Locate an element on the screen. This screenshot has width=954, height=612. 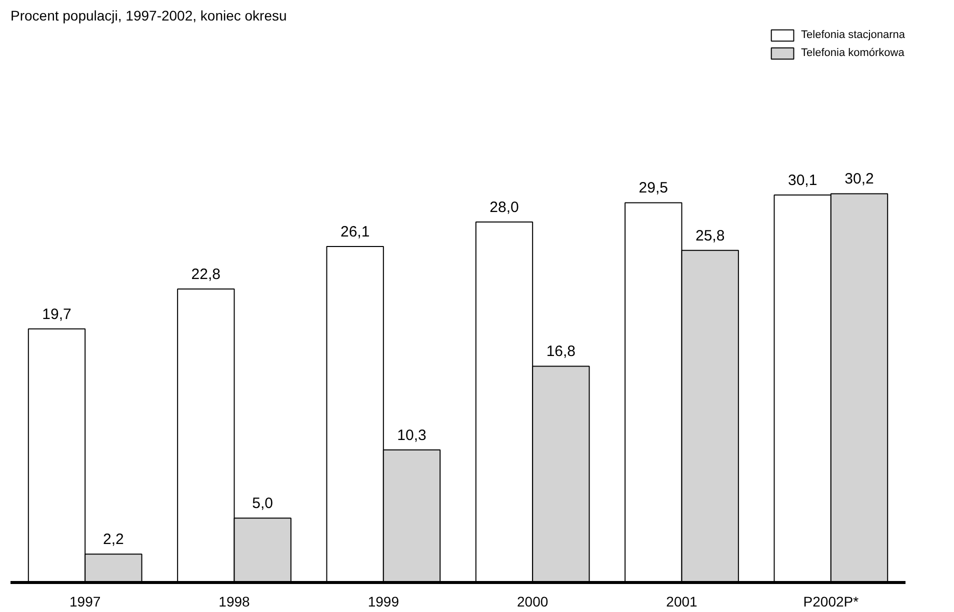
x-tick-label: 1999 is located at coordinates (384, 602).